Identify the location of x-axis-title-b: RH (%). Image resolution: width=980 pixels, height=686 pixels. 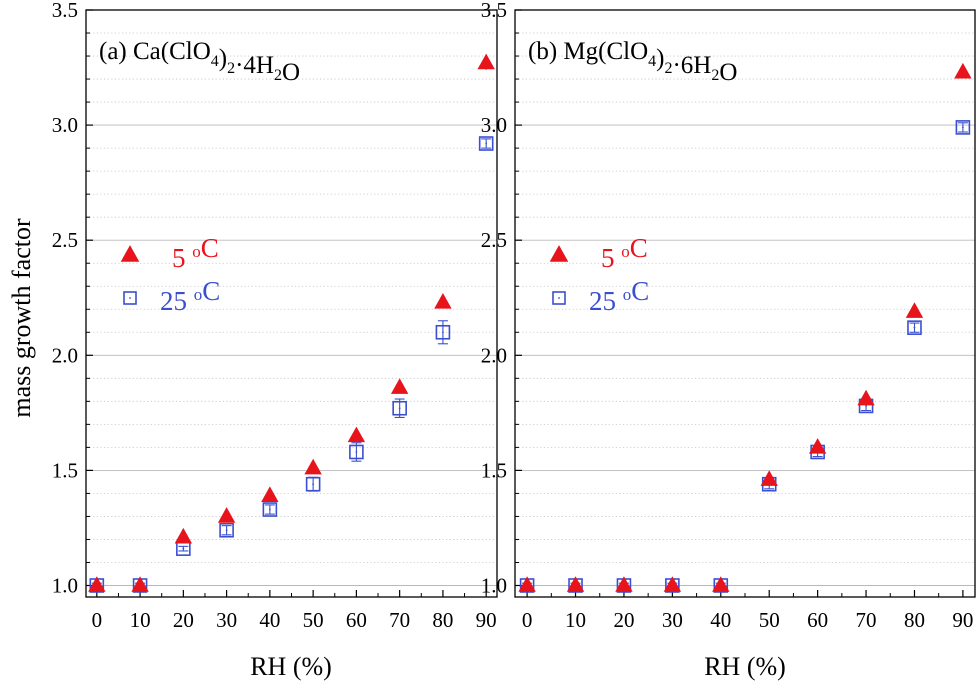
(745, 666).